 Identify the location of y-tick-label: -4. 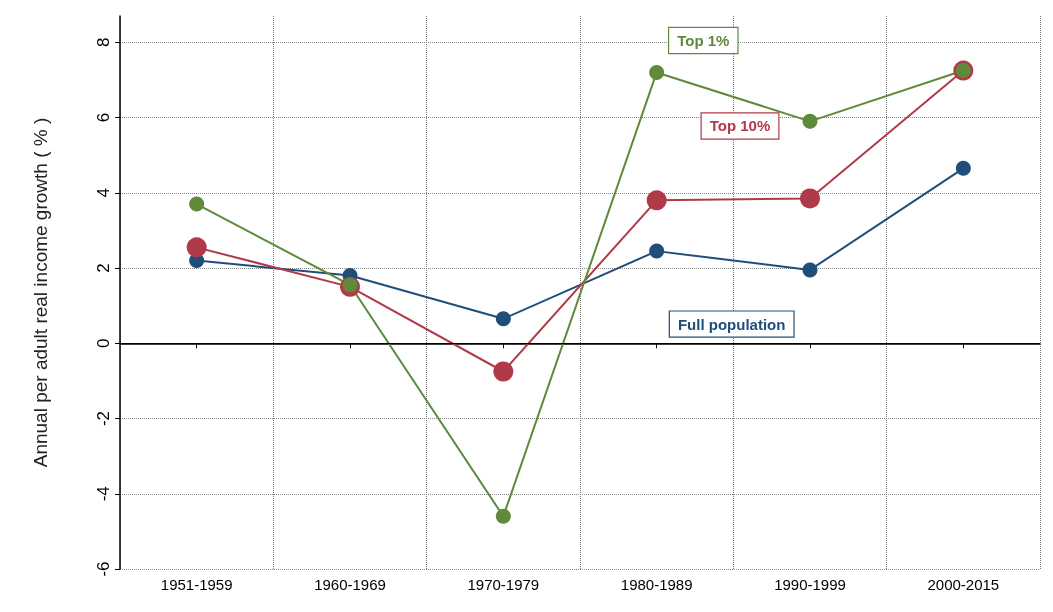
(103, 494).